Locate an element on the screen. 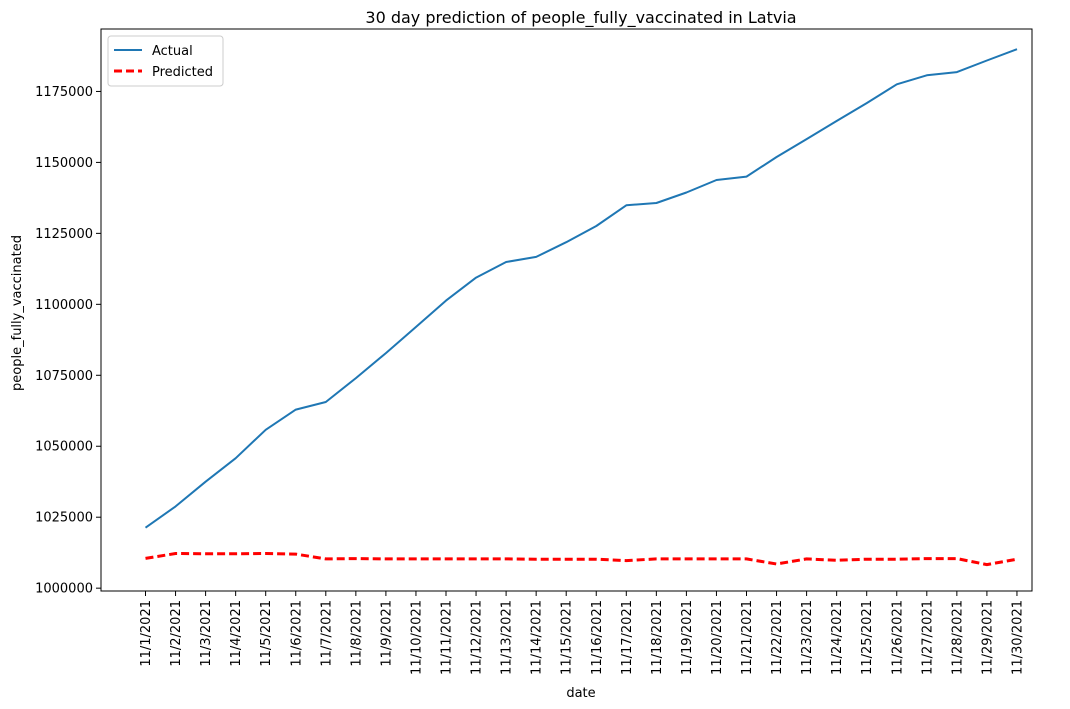  y-axis-label: people_fully_vaccinated is located at coordinates (17, 313).